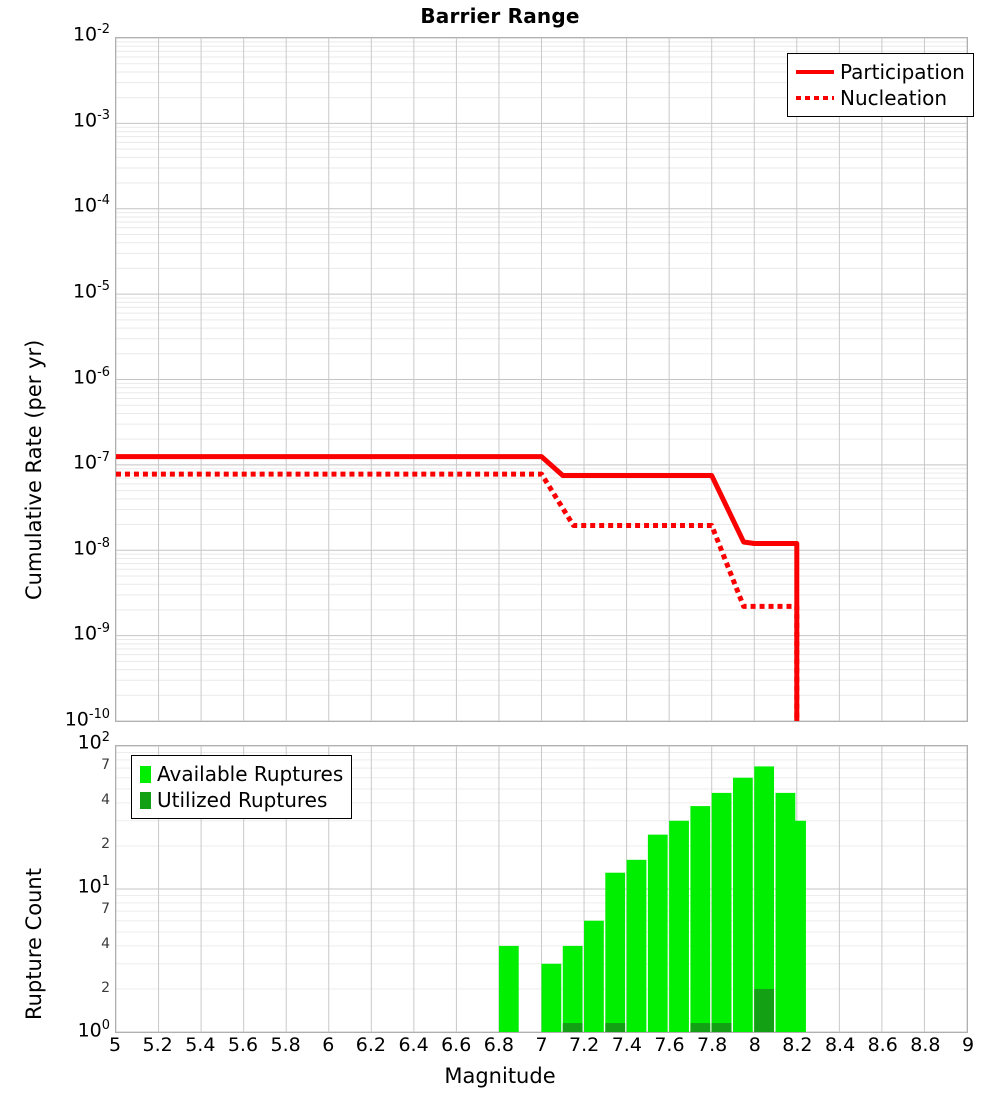 The image size is (1000, 1100). I want to click on rupture-legend: Available Ruptures Utilized Ruptures, so click(242, 787).